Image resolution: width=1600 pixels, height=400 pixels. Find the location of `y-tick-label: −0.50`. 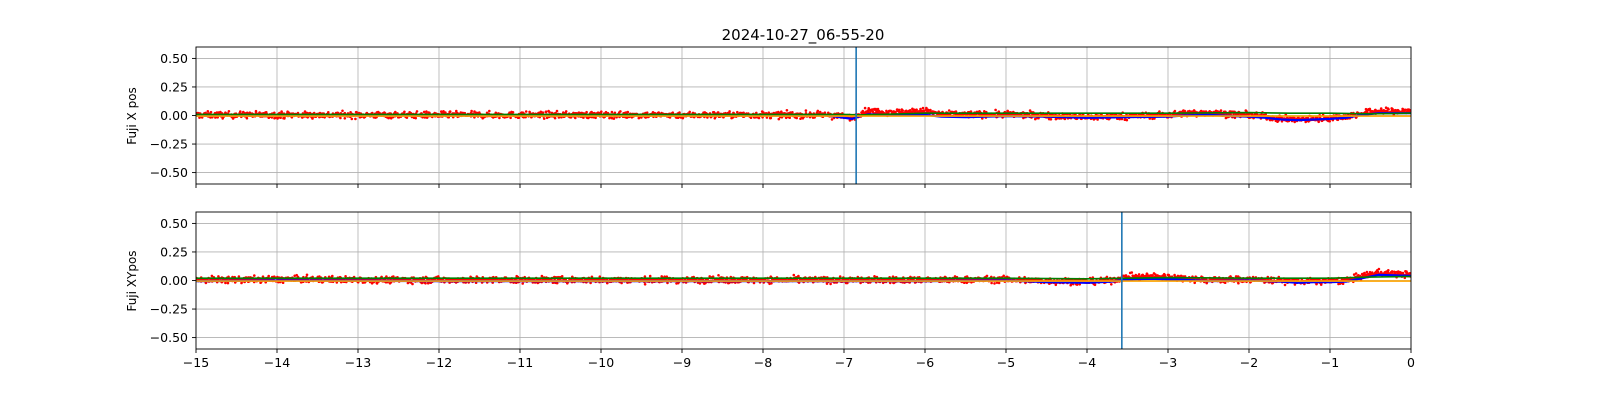

y-tick-label: −0.50 is located at coordinates (169, 337).